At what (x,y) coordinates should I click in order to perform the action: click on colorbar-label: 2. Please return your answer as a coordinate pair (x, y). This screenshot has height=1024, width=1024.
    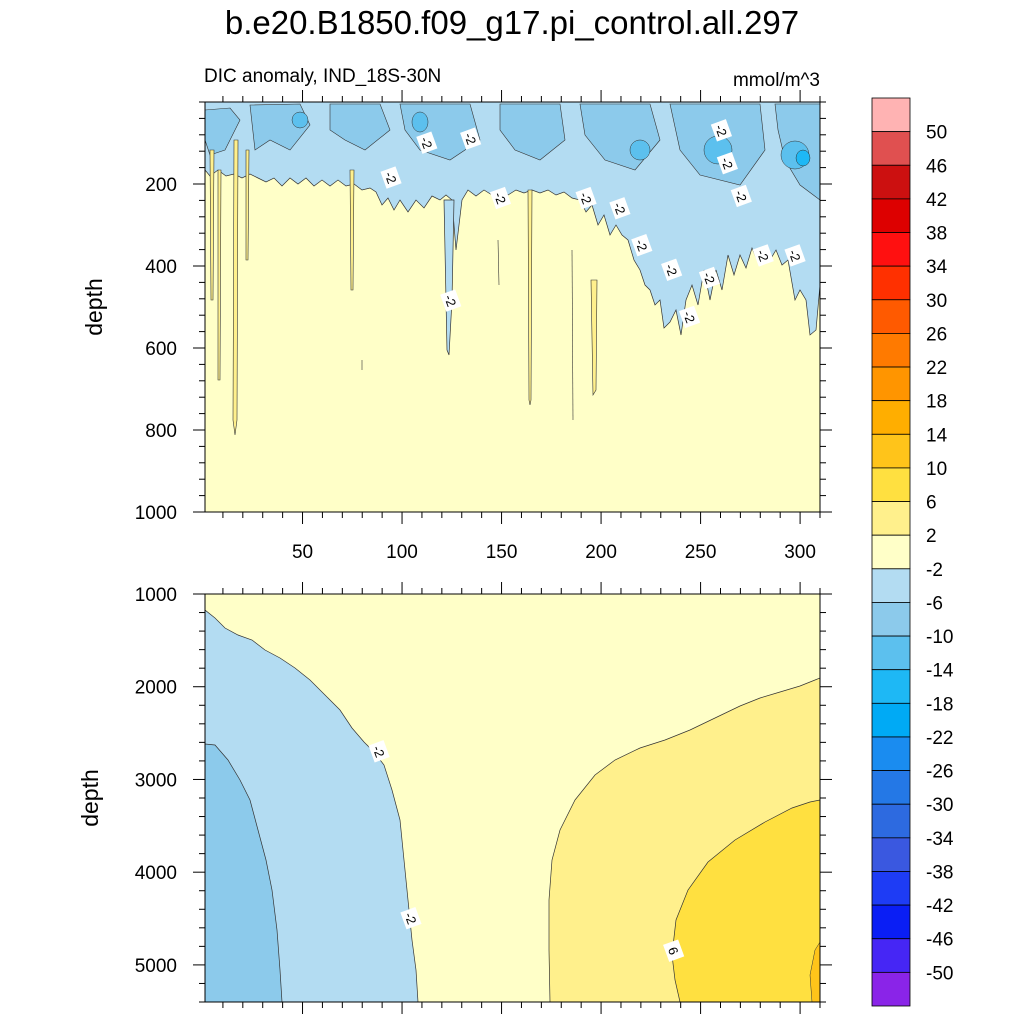
    Looking at the image, I should click on (931, 536).